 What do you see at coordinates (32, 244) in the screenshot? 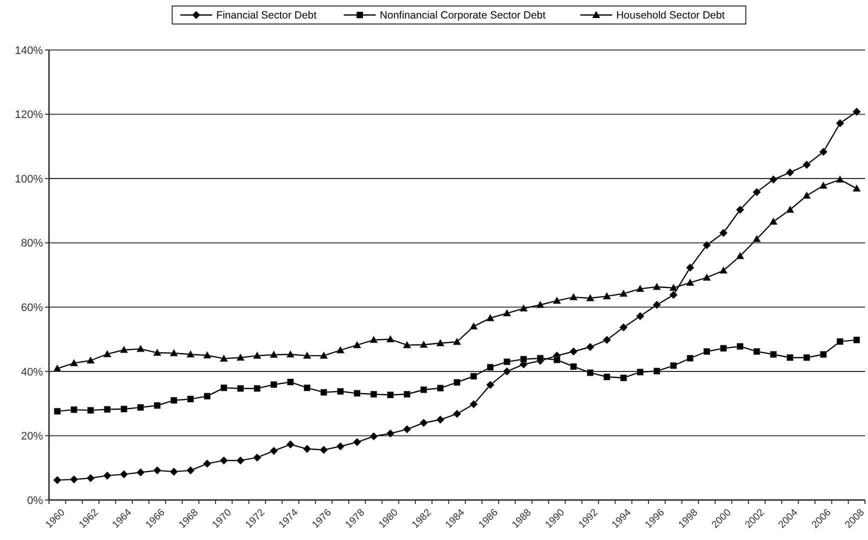
I see `y-tick-label: 80%` at bounding box center [32, 244].